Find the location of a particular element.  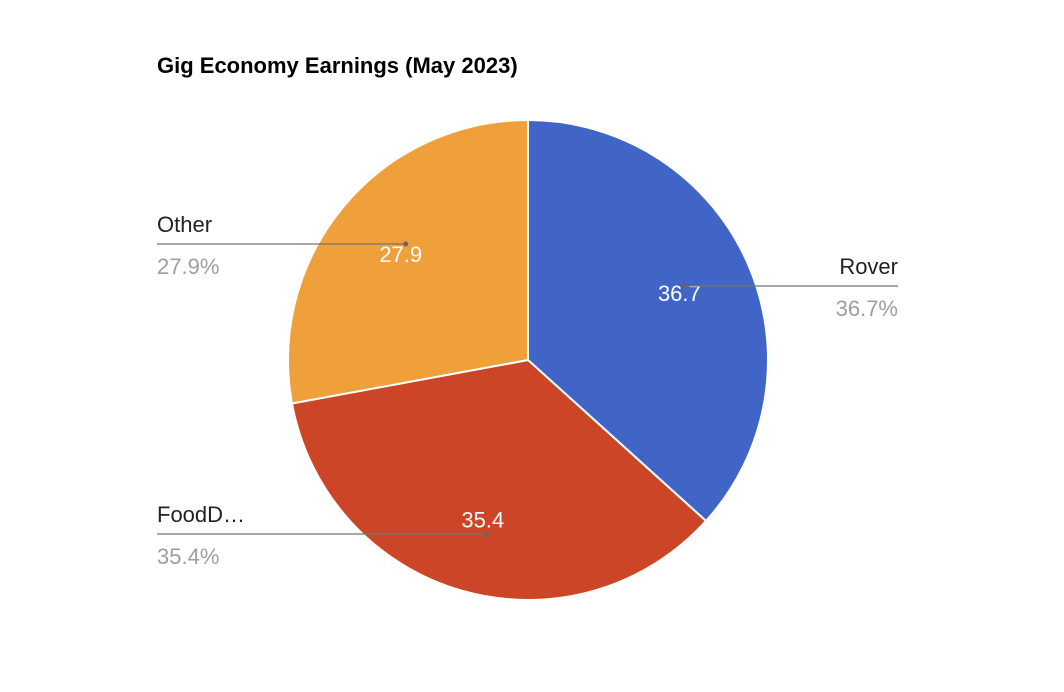

pie-slice-fooddash is located at coordinates (499, 479).